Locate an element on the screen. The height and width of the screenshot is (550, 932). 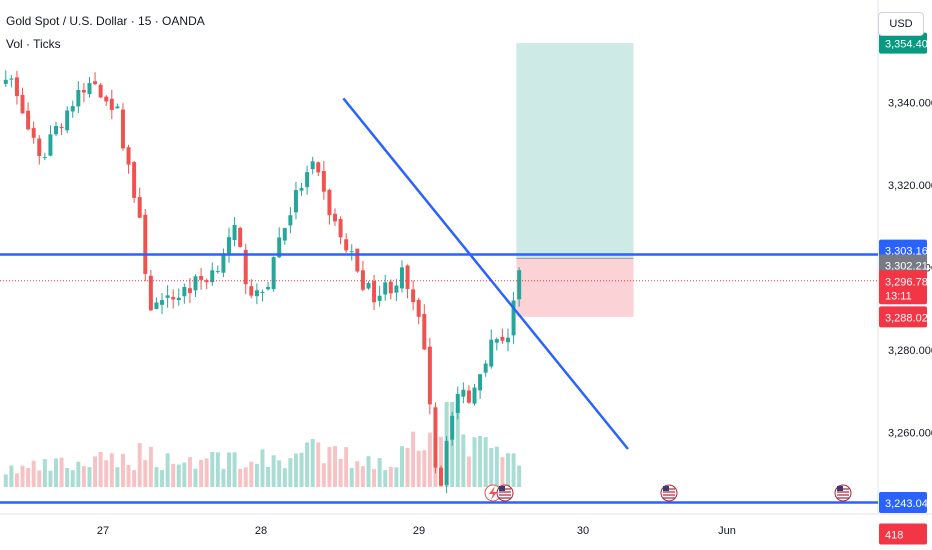
volume-bars is located at coordinates (262, 444).